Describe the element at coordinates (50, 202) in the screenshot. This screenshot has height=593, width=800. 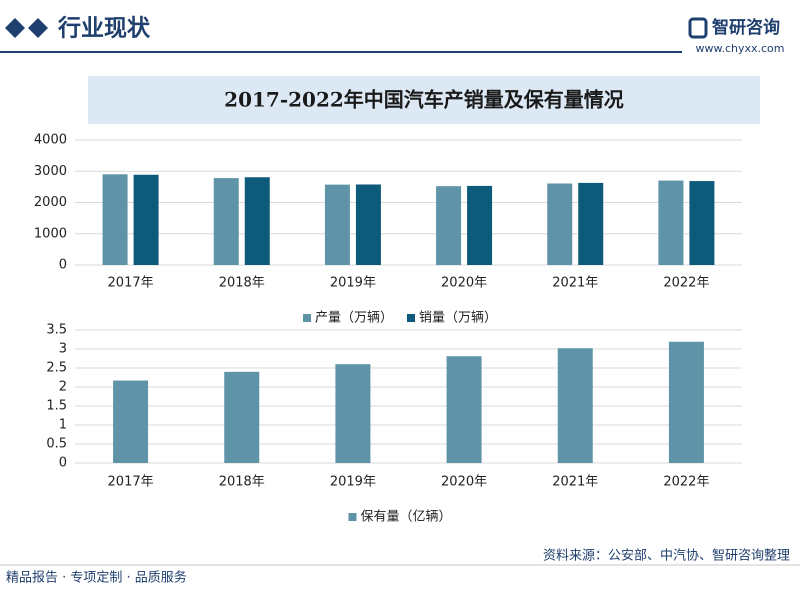
I see `y-tick-label: 2000` at that location.